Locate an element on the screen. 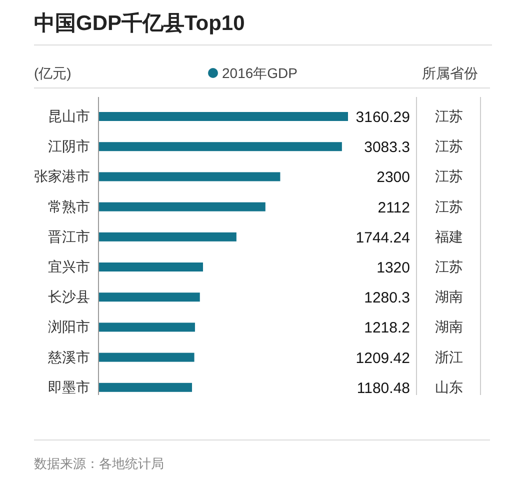 The width and height of the screenshot is (528, 481). data-label: 1744.24 is located at coordinates (383, 237).